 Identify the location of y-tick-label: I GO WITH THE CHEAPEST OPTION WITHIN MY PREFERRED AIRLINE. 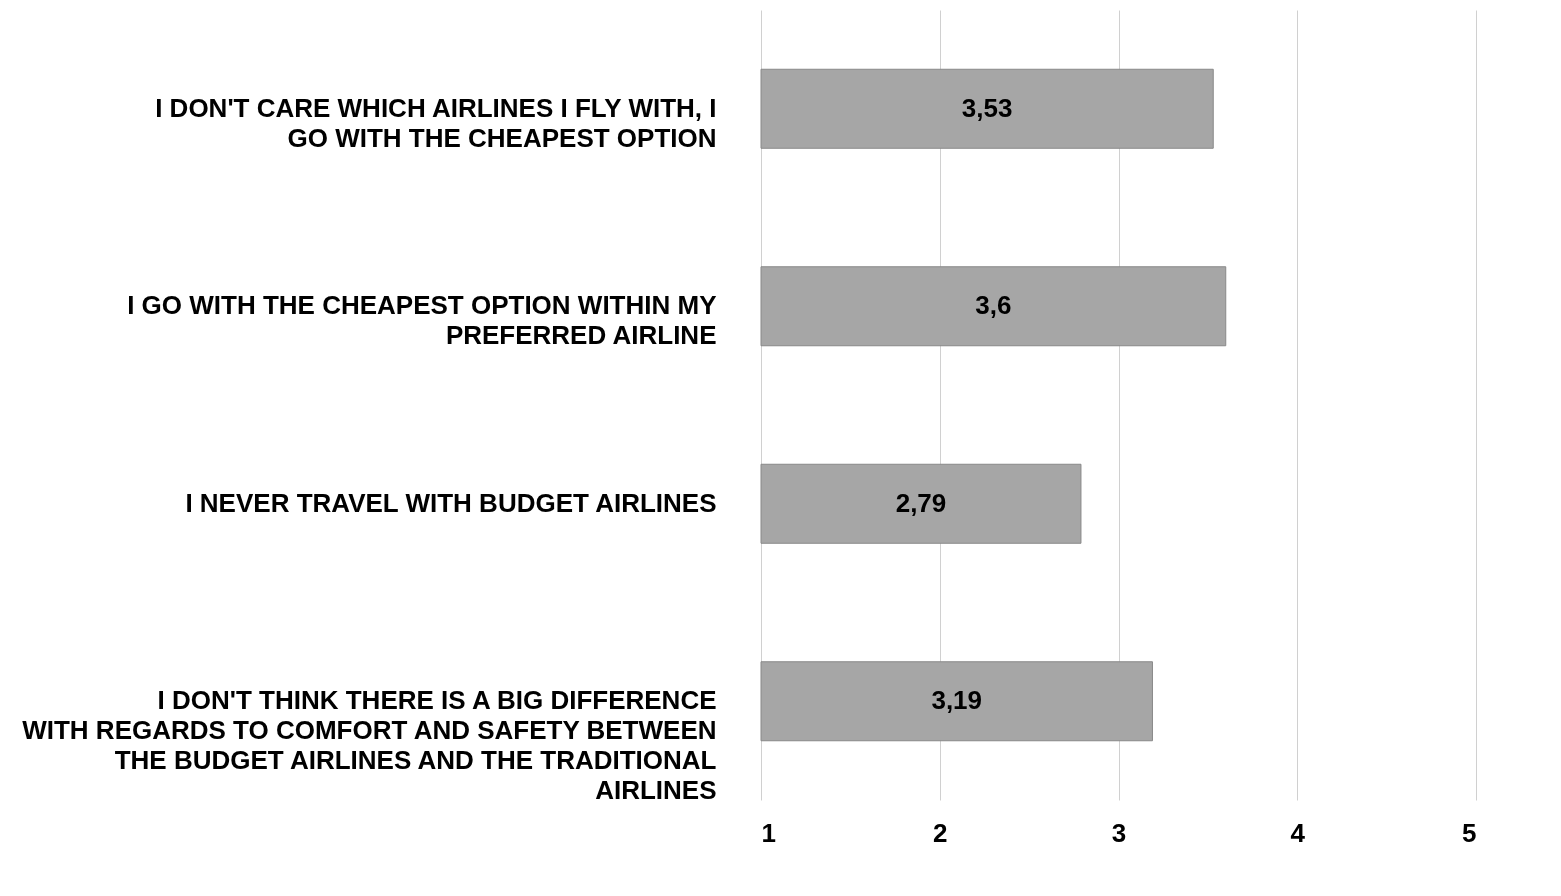
(422, 320).